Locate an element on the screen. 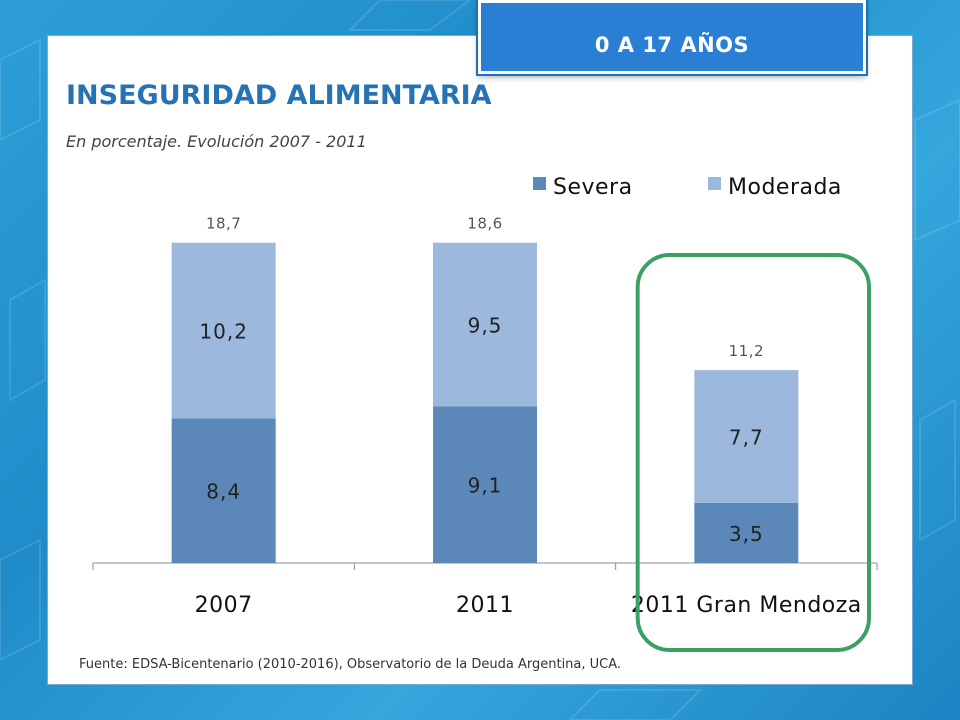  bar-value-label: 3,5 is located at coordinates (746, 534).